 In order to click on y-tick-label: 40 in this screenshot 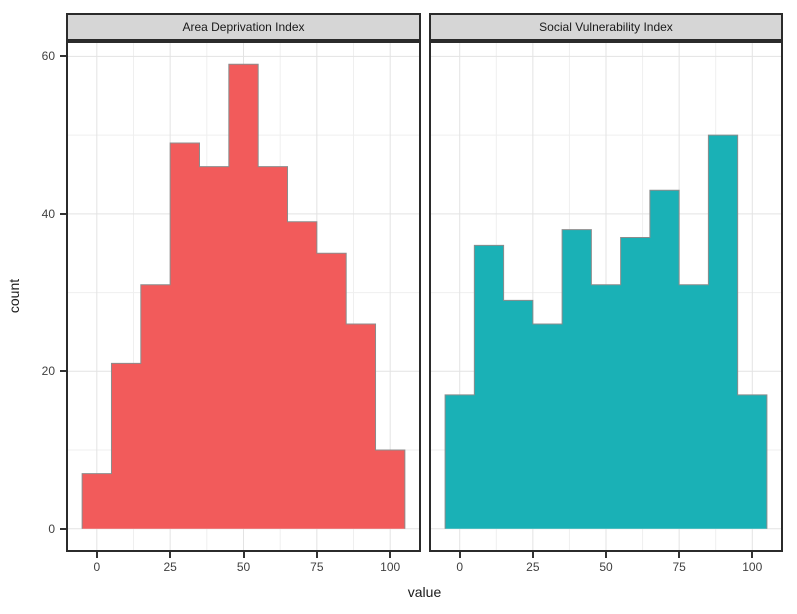, I will do `click(48, 213)`.